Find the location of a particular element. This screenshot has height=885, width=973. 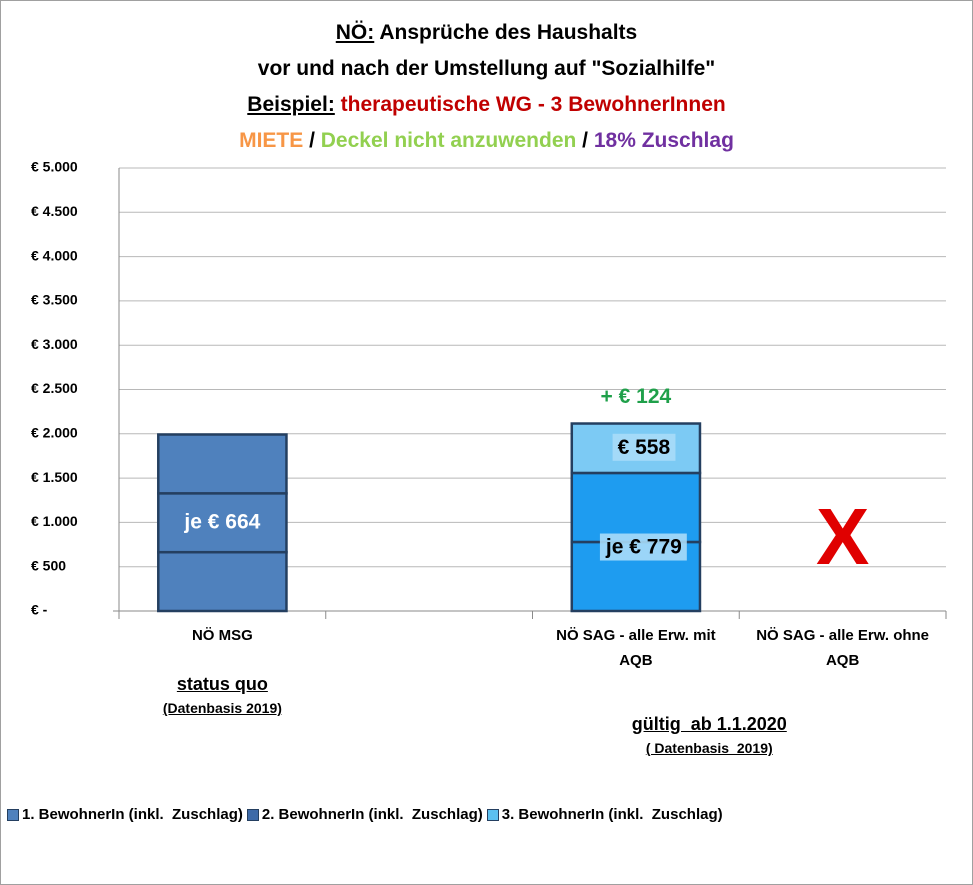

y-tick-label: € 2.500 is located at coordinates (54, 388).